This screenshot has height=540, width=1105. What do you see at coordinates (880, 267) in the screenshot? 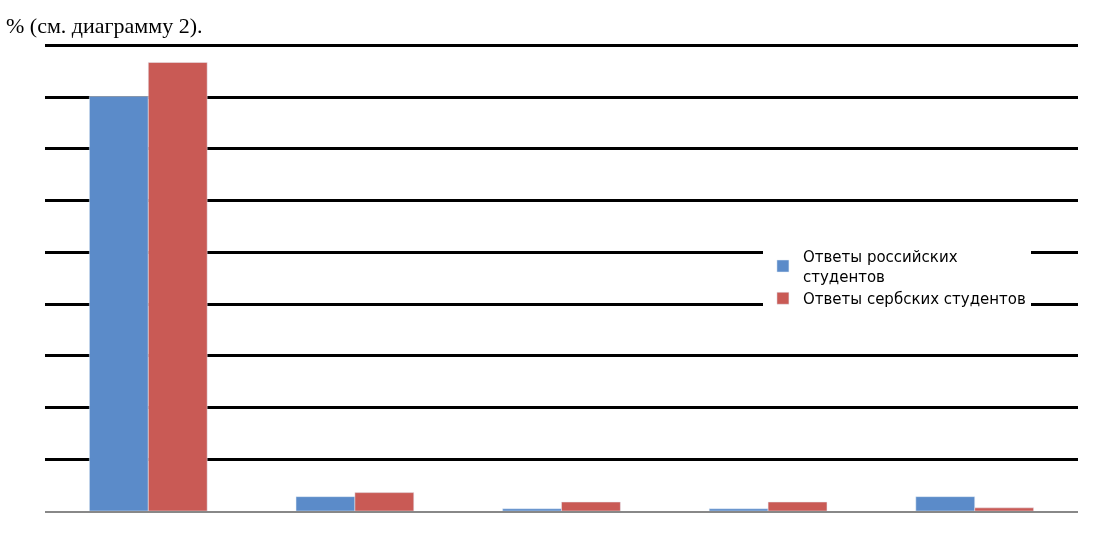
I see `legend-label: Ответы российских студентов` at bounding box center [880, 267].